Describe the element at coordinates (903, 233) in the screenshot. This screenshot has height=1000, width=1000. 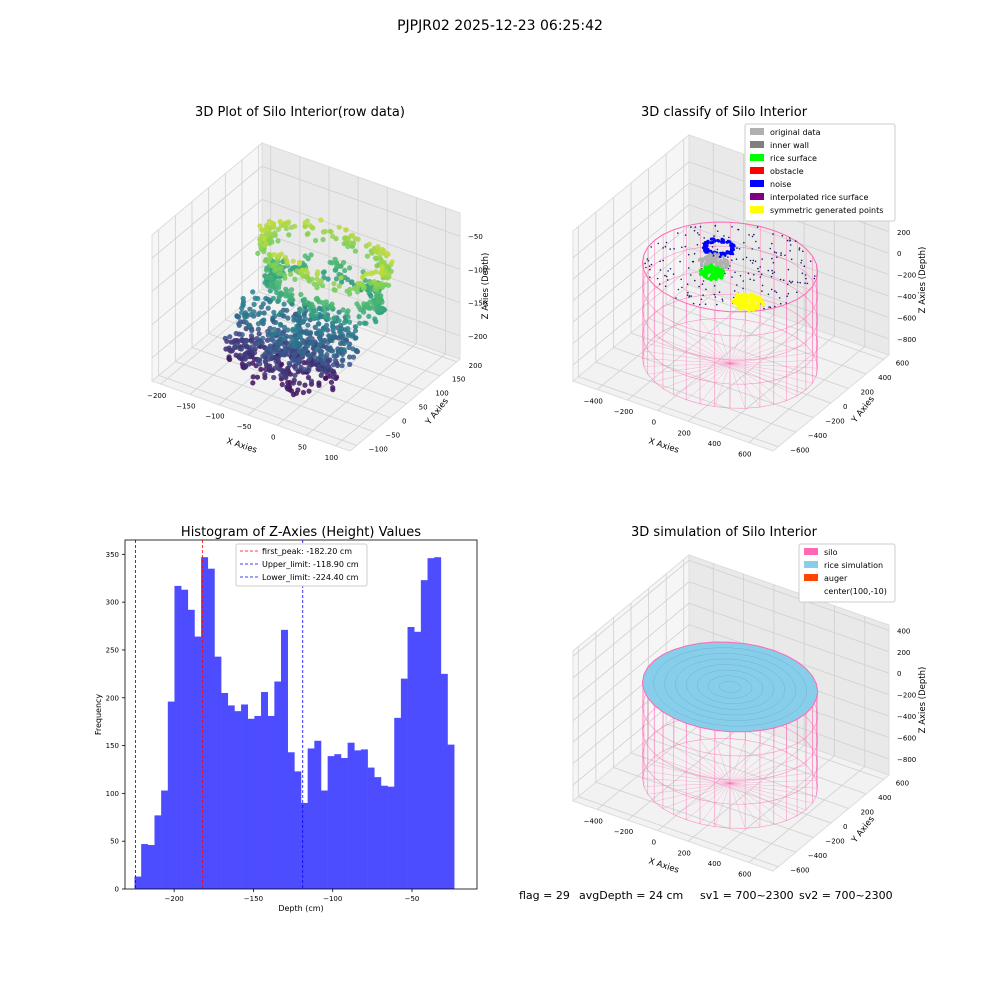
I see `classify-z-tick-label: 200` at that location.